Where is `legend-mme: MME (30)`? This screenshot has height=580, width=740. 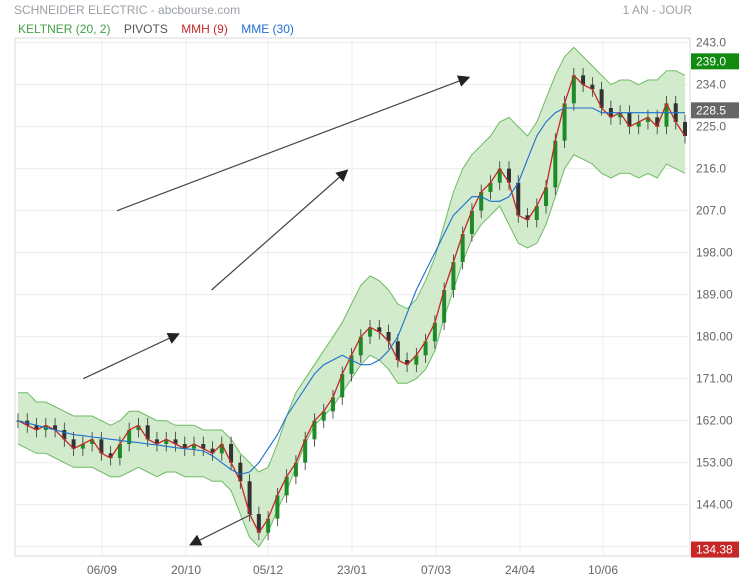 legend-mme: MME (30) is located at coordinates (267, 29).